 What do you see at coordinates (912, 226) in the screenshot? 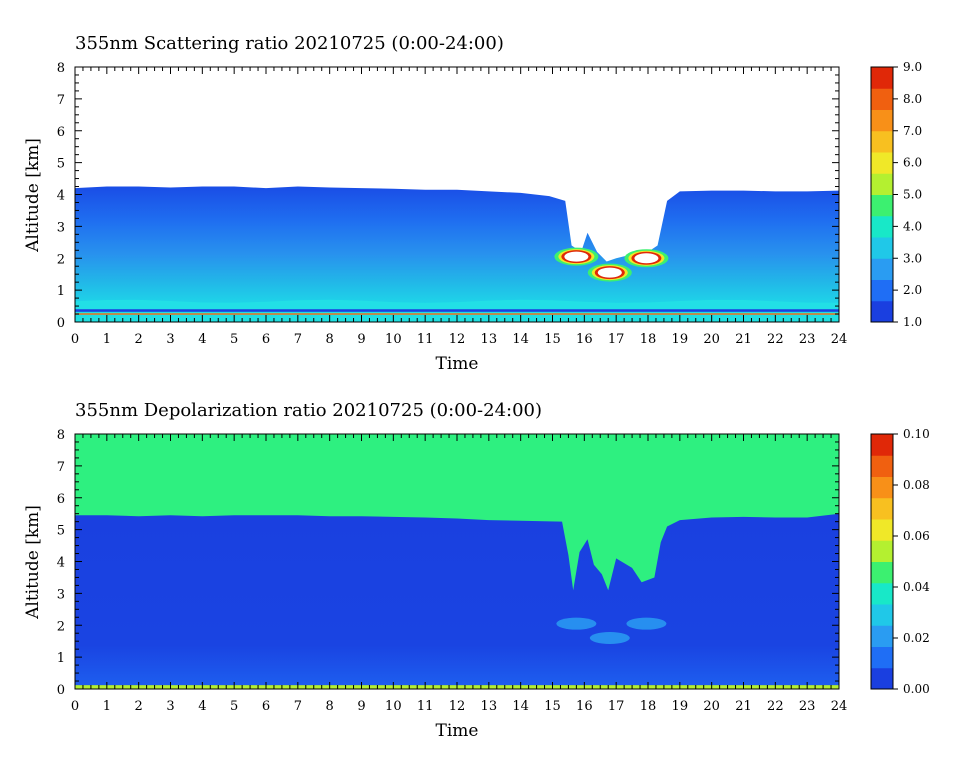
I see `colorbar-tick-label: 4.0` at bounding box center [912, 226].